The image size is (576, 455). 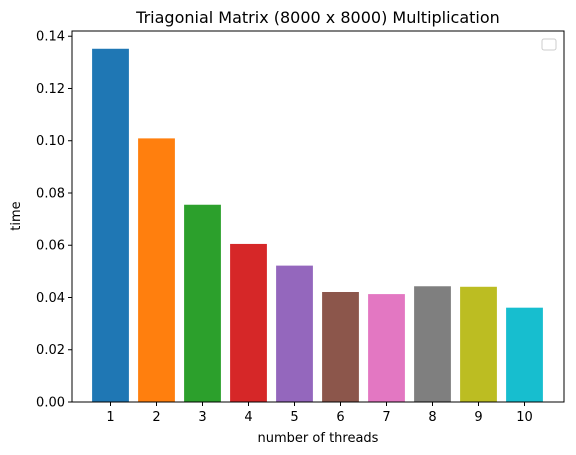 I want to click on legend-box, so click(x=549, y=44).